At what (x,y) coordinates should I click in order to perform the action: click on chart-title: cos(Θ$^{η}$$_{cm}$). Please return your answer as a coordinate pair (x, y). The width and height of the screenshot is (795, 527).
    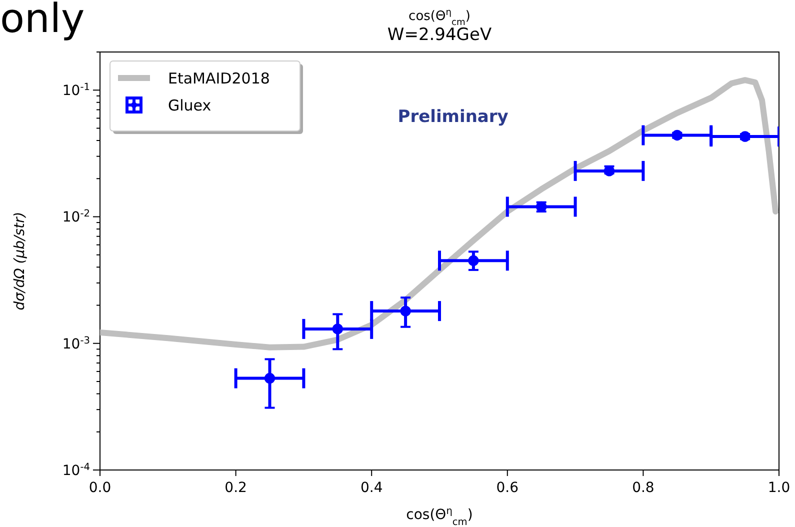
    Looking at the image, I should click on (439, 18).